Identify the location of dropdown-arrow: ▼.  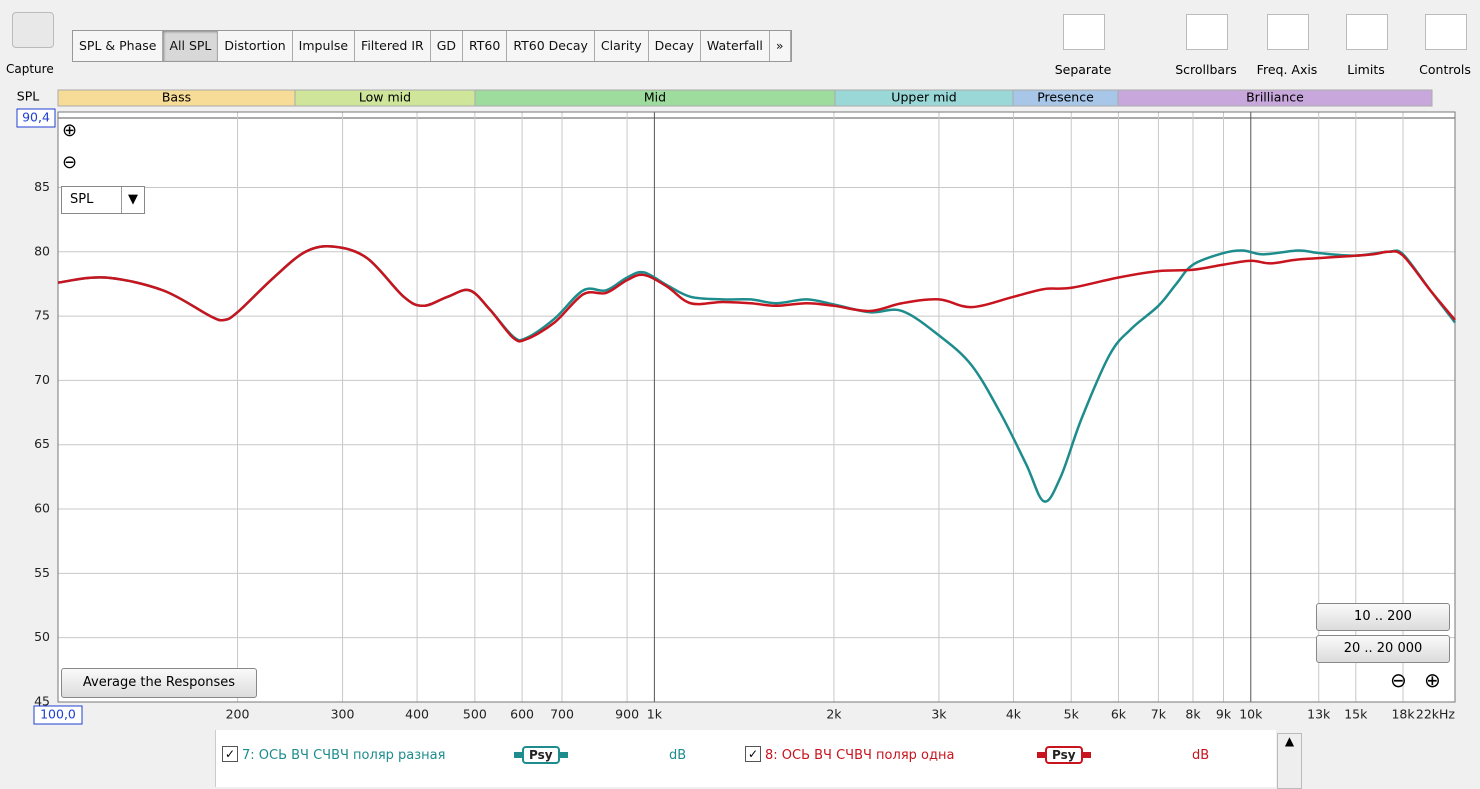
(132, 200).